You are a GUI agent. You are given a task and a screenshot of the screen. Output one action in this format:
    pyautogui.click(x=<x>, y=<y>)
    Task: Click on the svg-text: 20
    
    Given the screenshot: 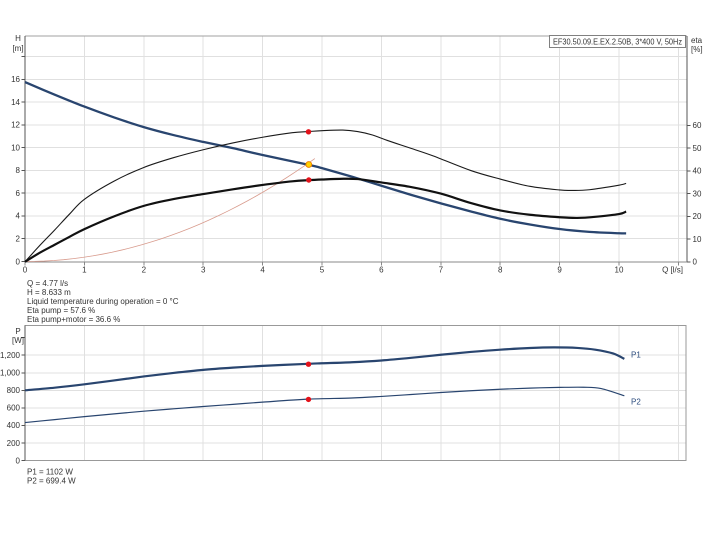 What is the action you would take?
    pyautogui.click(x=697, y=216)
    